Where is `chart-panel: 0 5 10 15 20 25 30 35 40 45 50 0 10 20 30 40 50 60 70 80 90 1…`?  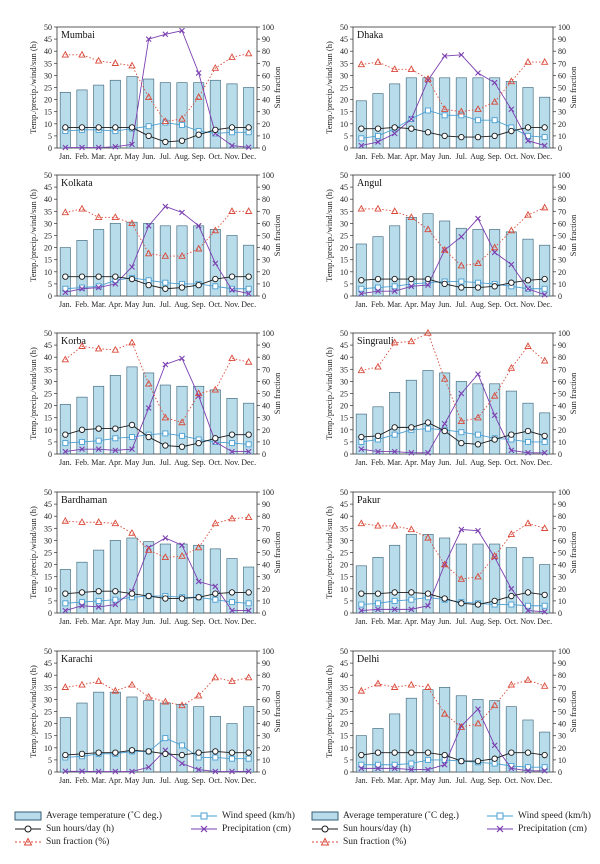 chart-panel: 0 5 10 15 20 25 30 35 40 45 50 0 10 20 30 40 50 60 70 80 90 1… is located at coordinates (155, 557).